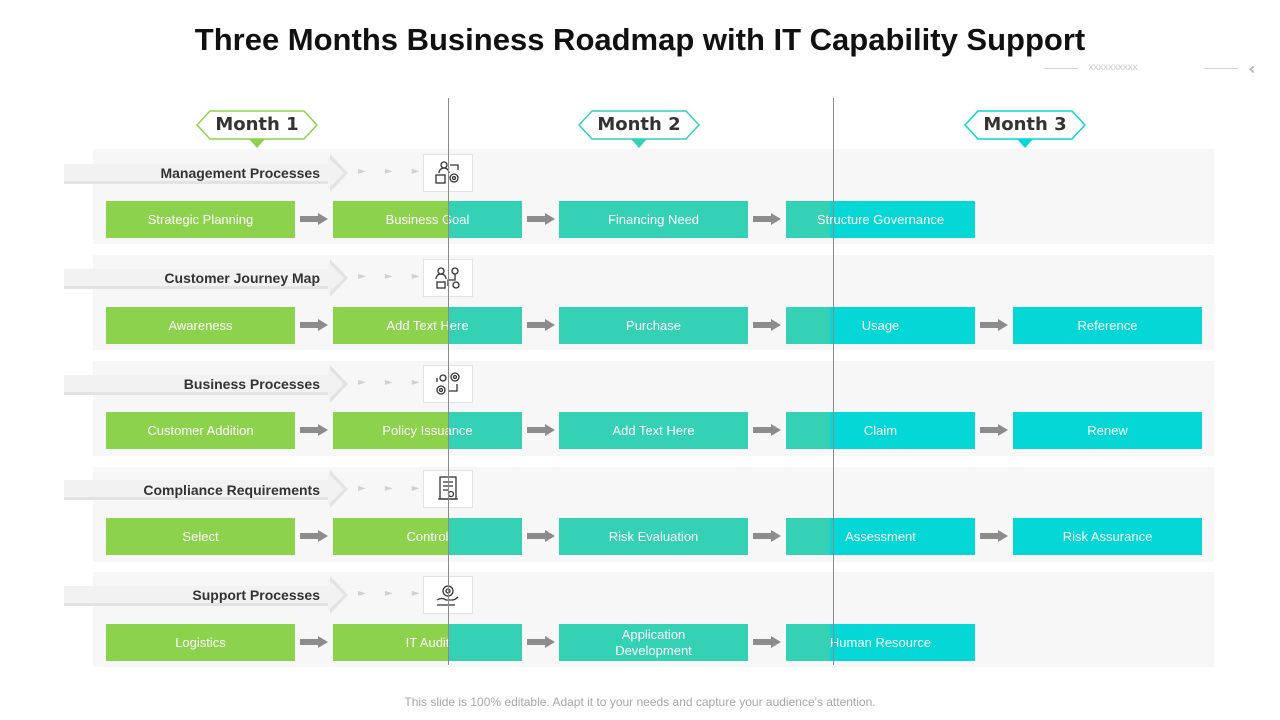 The height and width of the screenshot is (720, 1280). Describe the element at coordinates (639, 124) in the screenshot. I see `month-2-label: Month 2` at that location.